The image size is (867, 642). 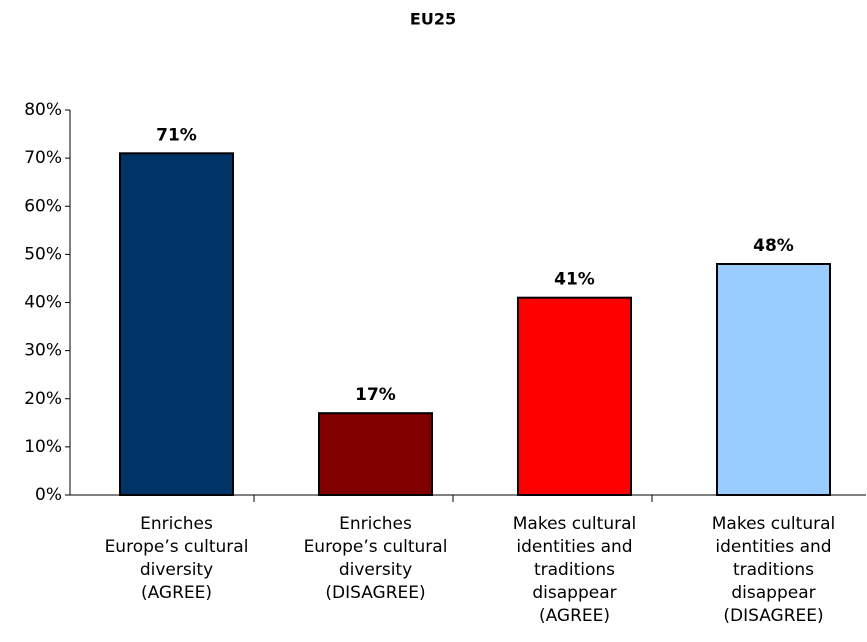 I want to click on data-label: 48%, so click(x=773, y=246).